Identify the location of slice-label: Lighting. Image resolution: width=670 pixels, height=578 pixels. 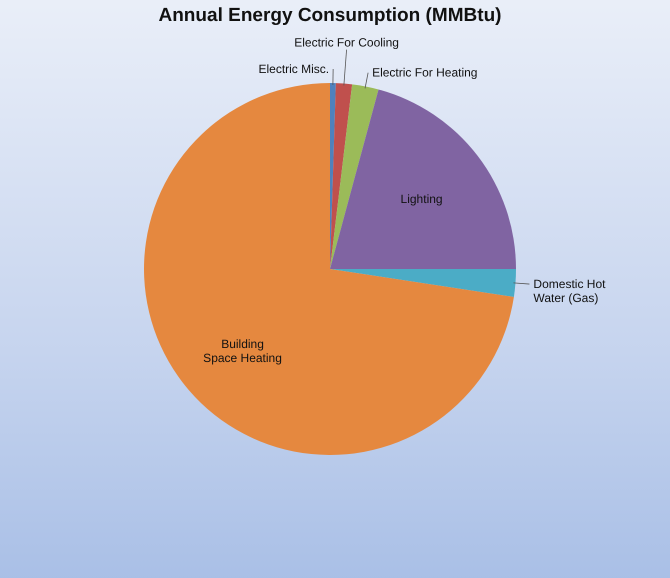
(421, 199).